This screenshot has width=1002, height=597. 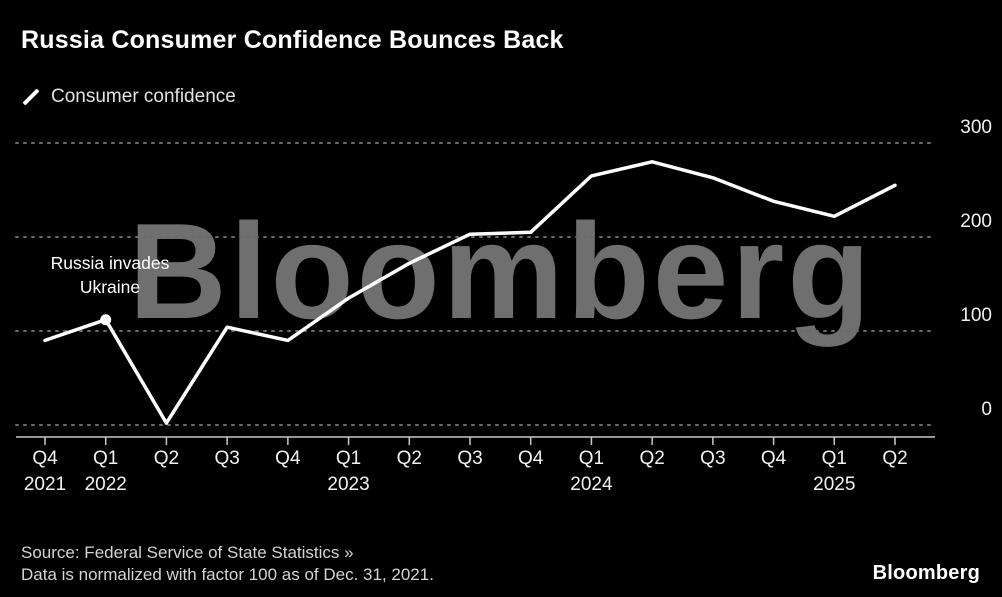 I want to click on legend: Consumer confidence, so click(x=128, y=97).